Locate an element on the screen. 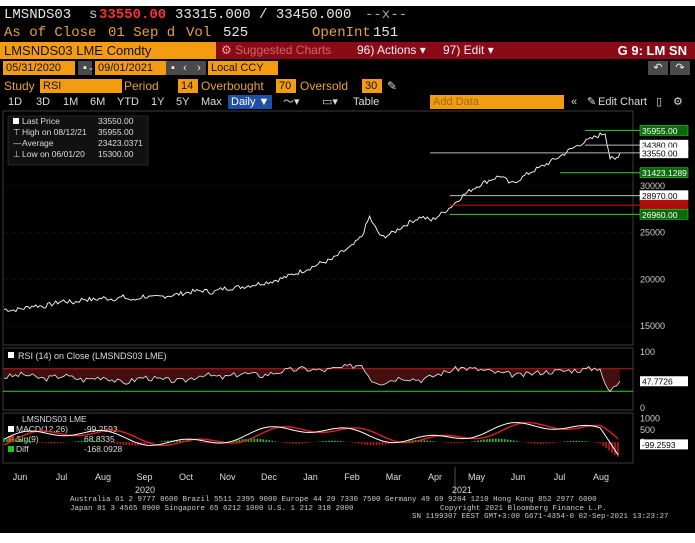 Image resolution: width=695 pixels, height=543 pixels. diff-swatch is located at coordinates (11, 449).